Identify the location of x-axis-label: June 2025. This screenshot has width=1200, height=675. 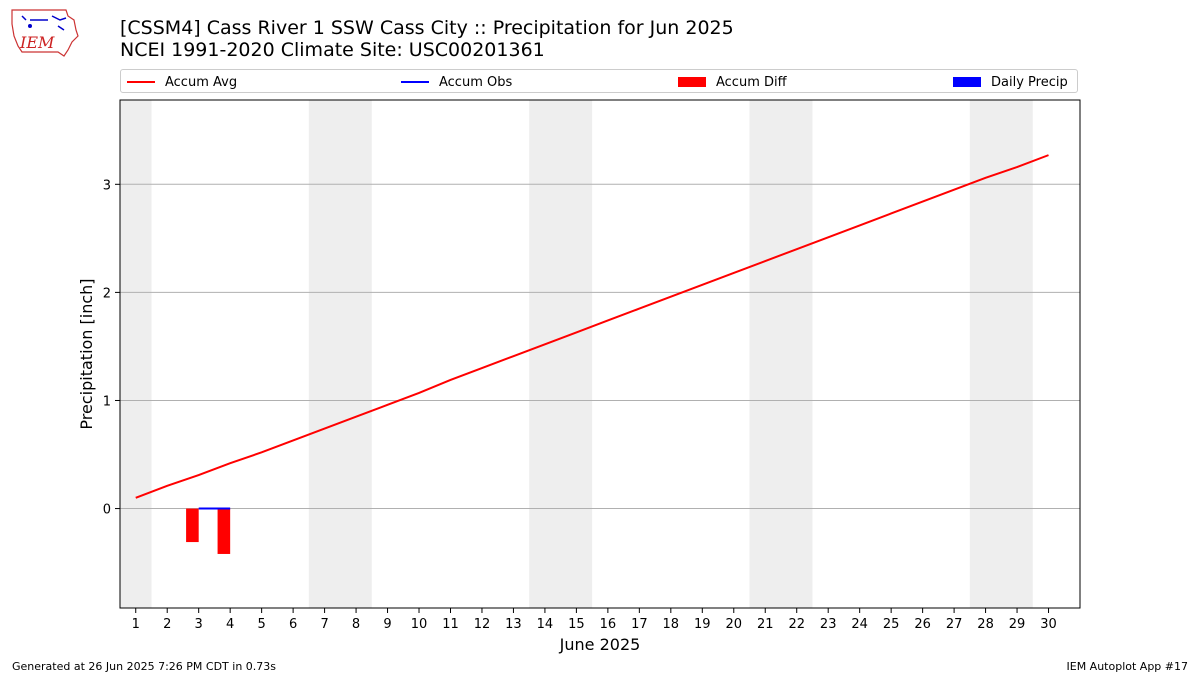
(600, 644).